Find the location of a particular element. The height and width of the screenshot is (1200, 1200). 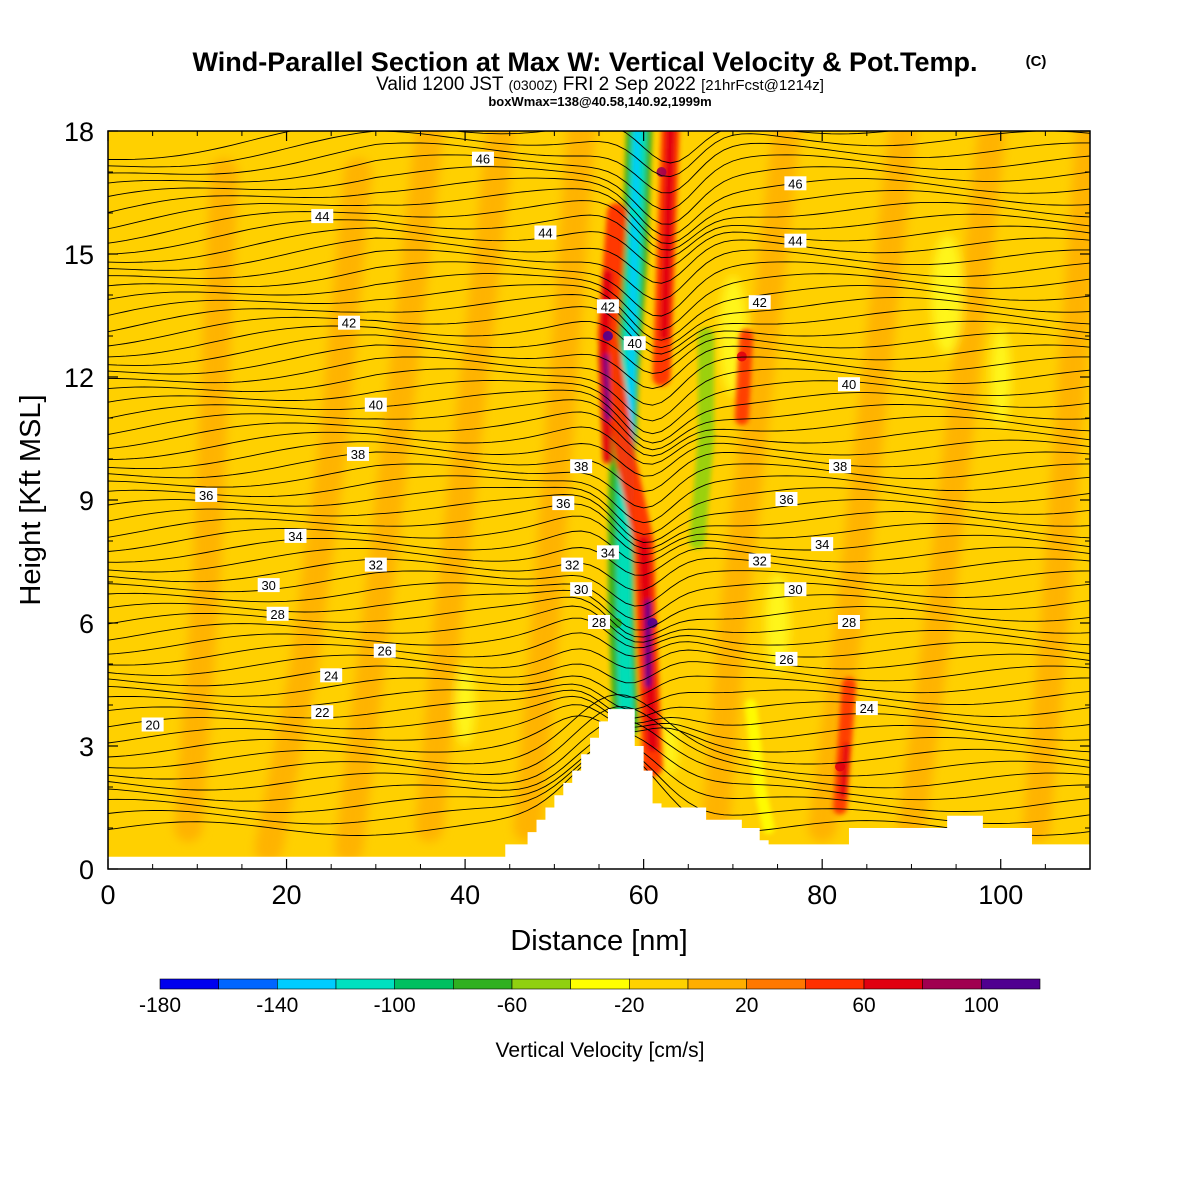

colorbar-tick-label: -140 is located at coordinates (277, 1005).